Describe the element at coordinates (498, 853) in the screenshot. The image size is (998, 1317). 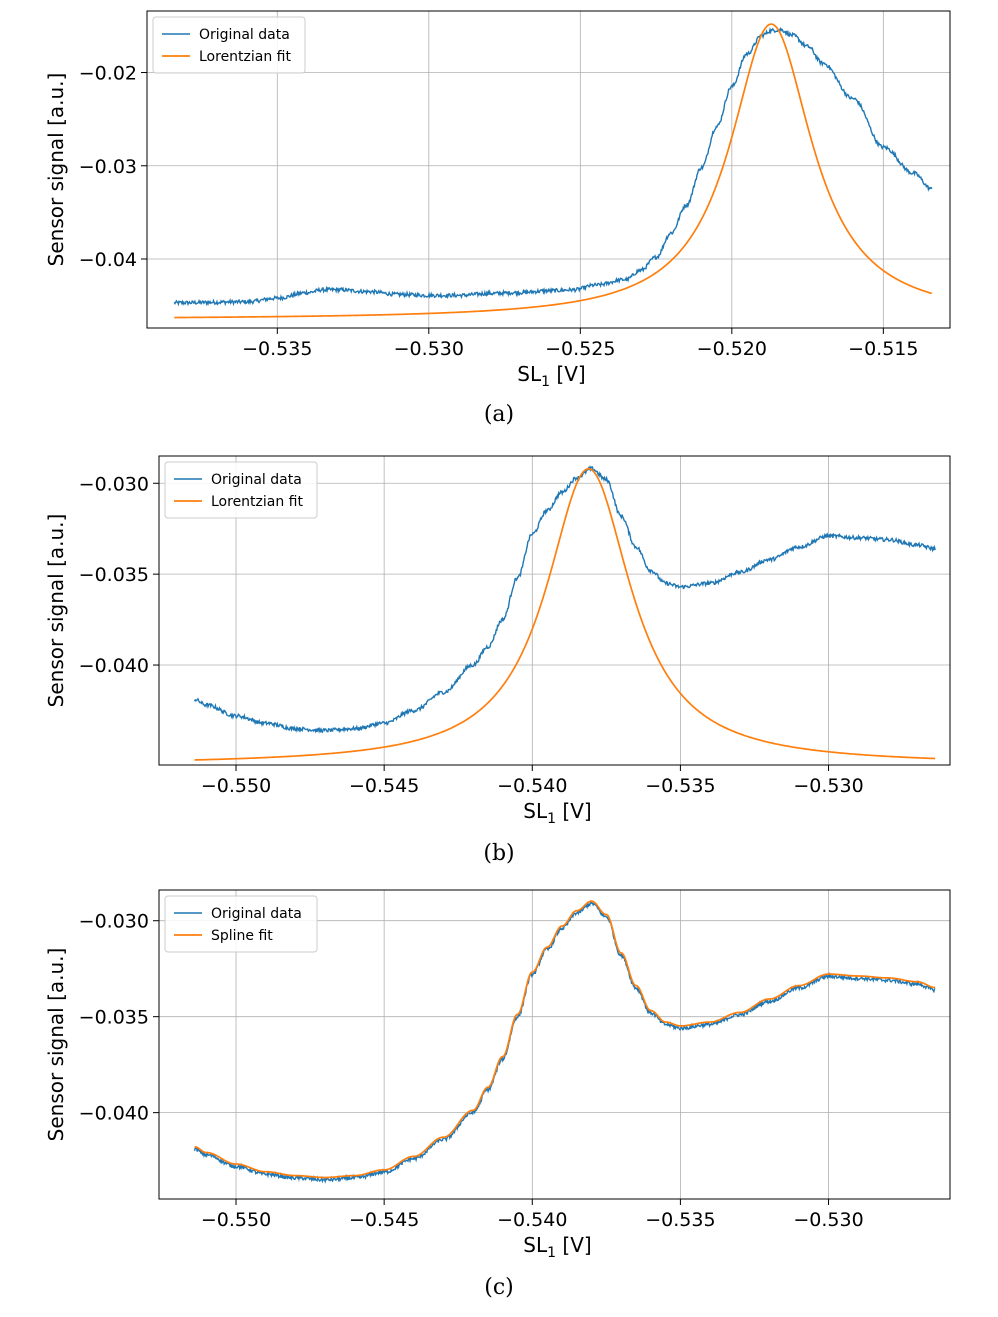
I see `panel-caption: (b)` at that location.